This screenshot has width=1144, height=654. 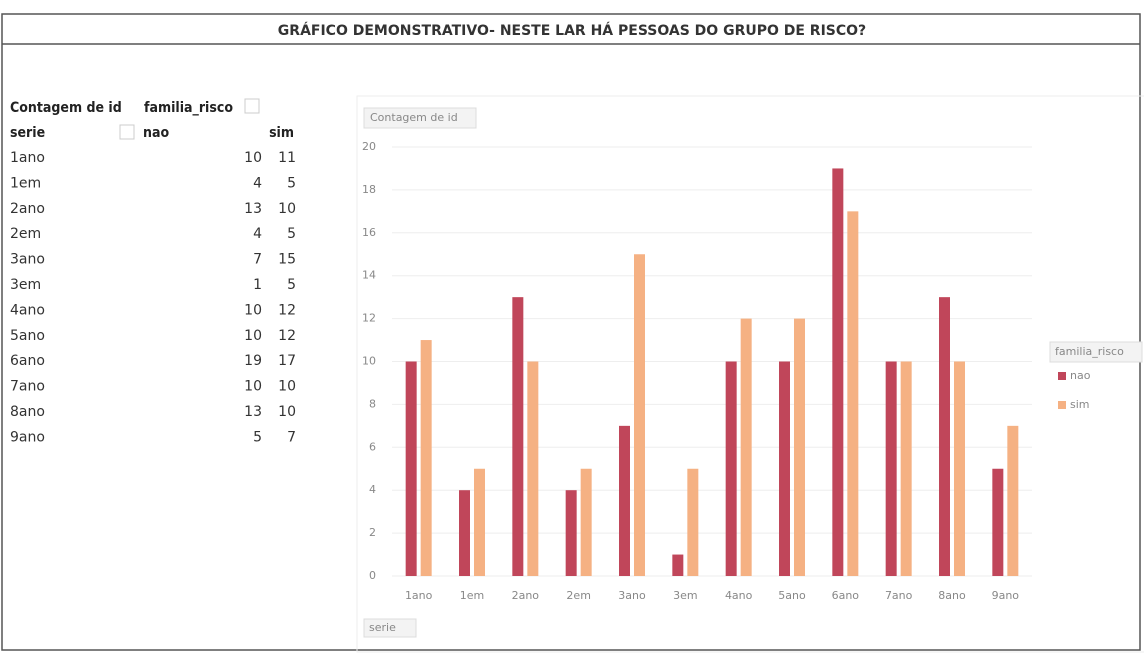 I want to click on table-cell: 19, so click(x=253, y=361).